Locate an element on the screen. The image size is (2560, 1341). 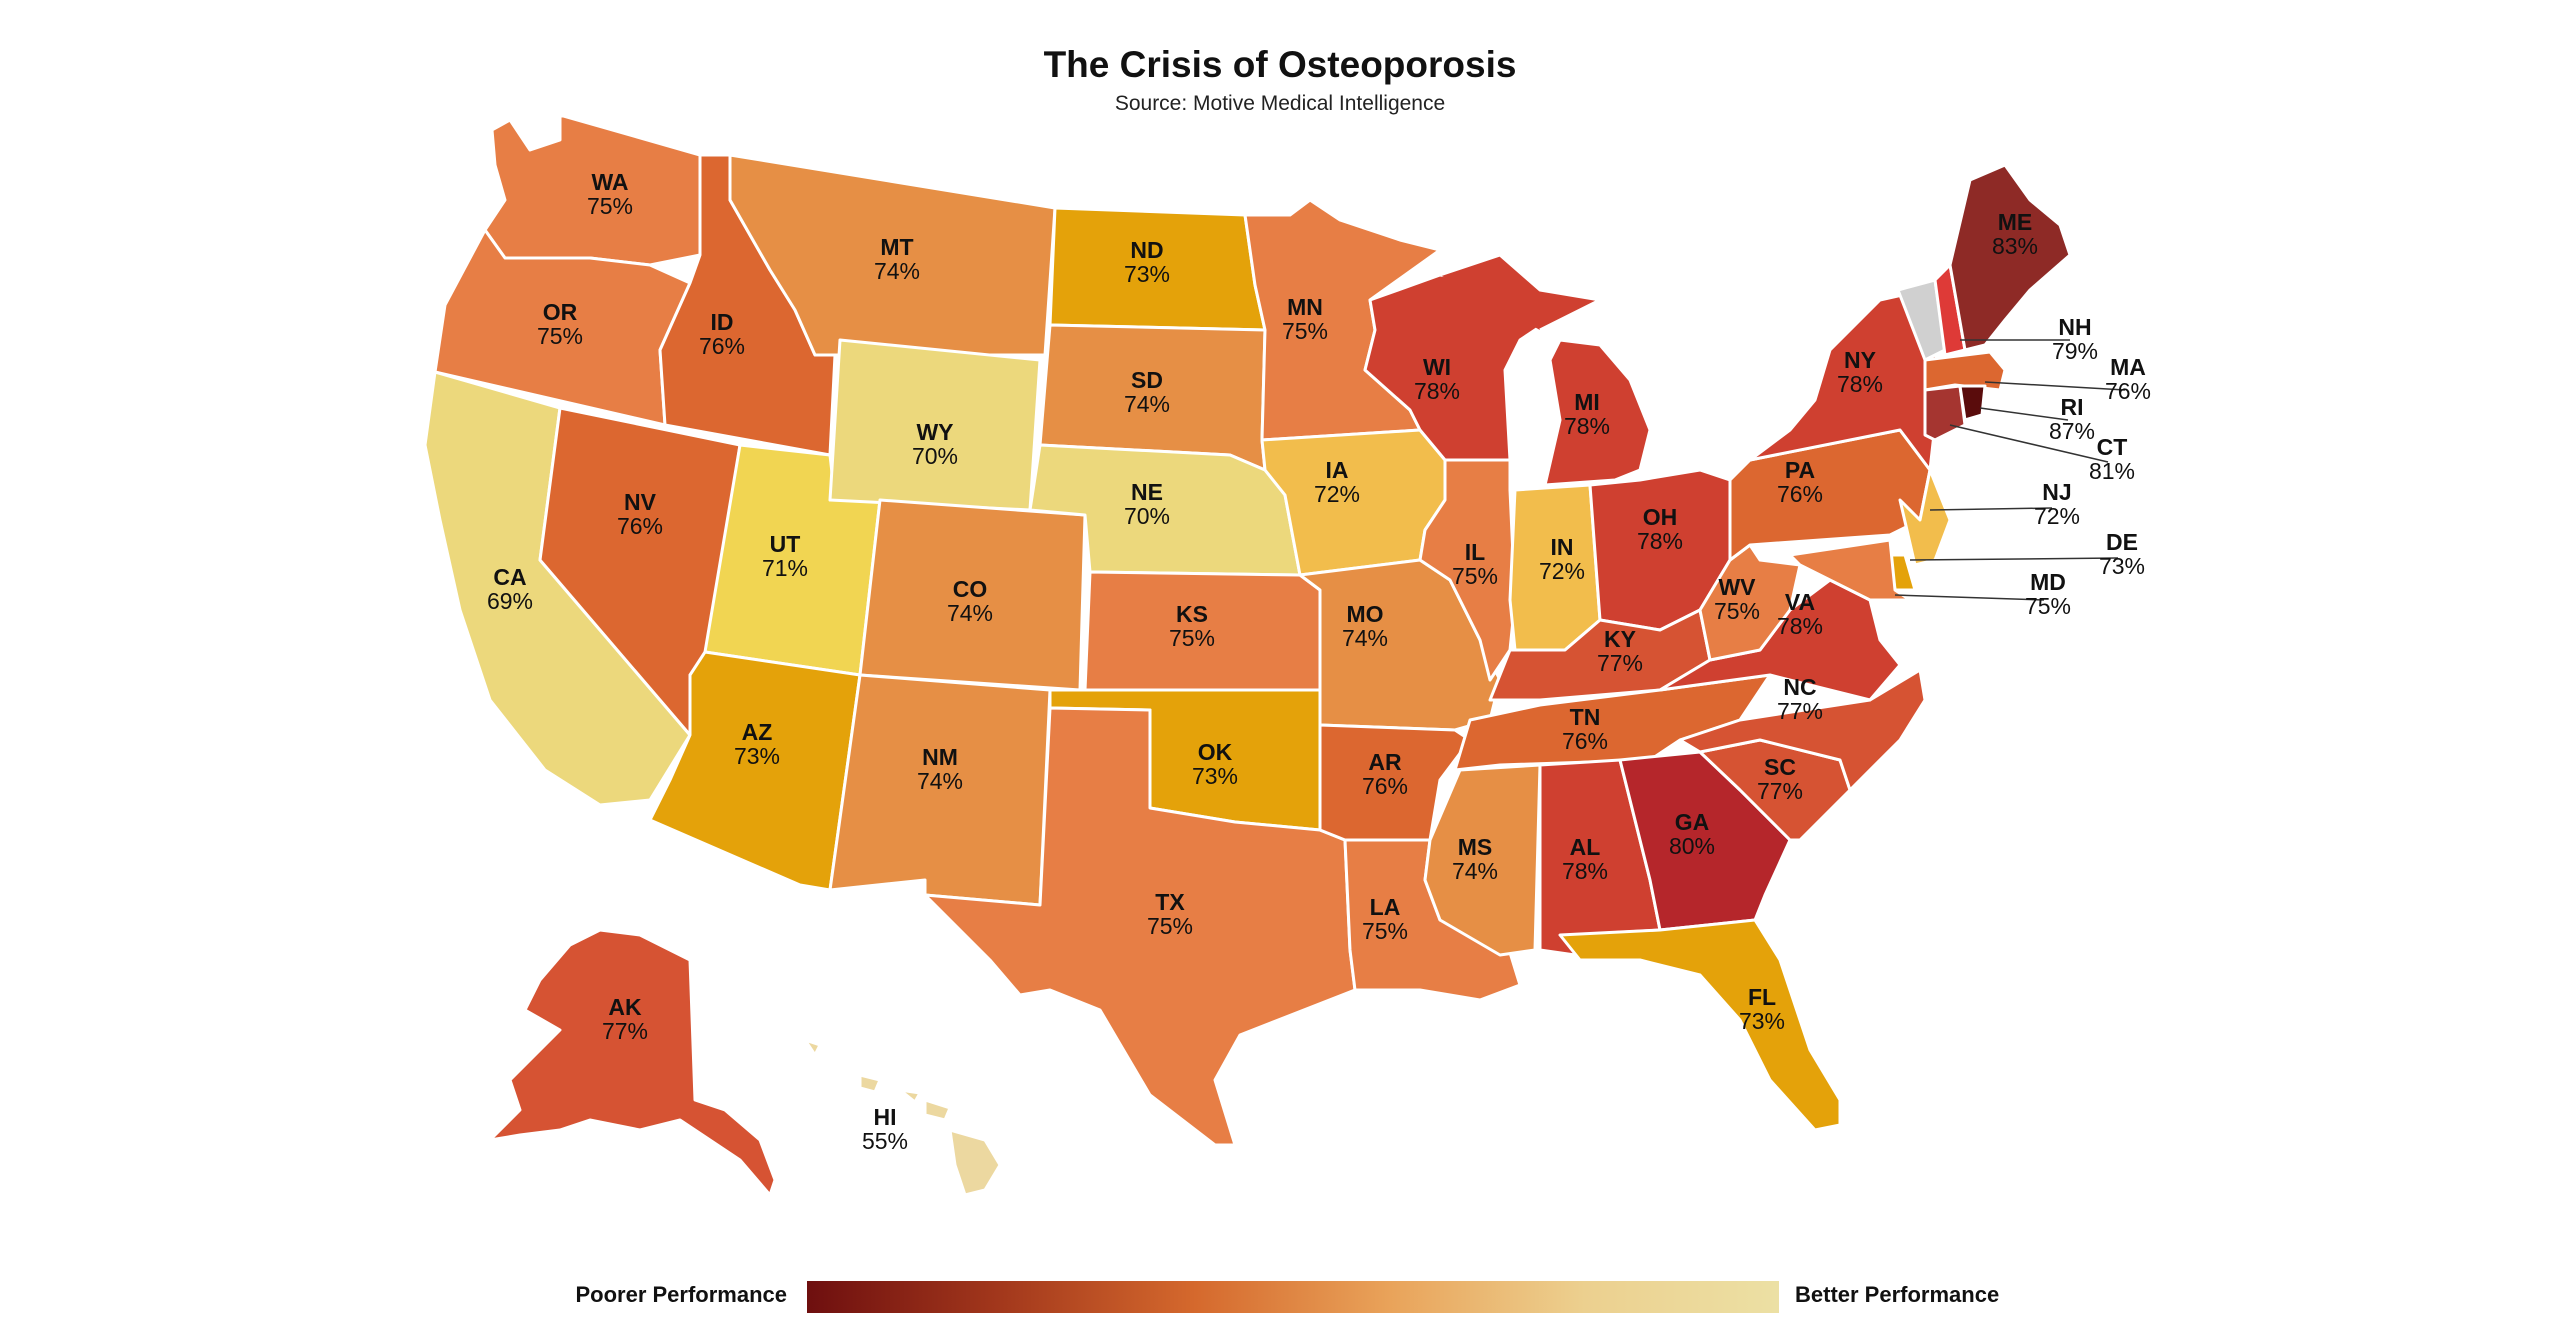
state-value-IL: 75% is located at coordinates (1475, 576).